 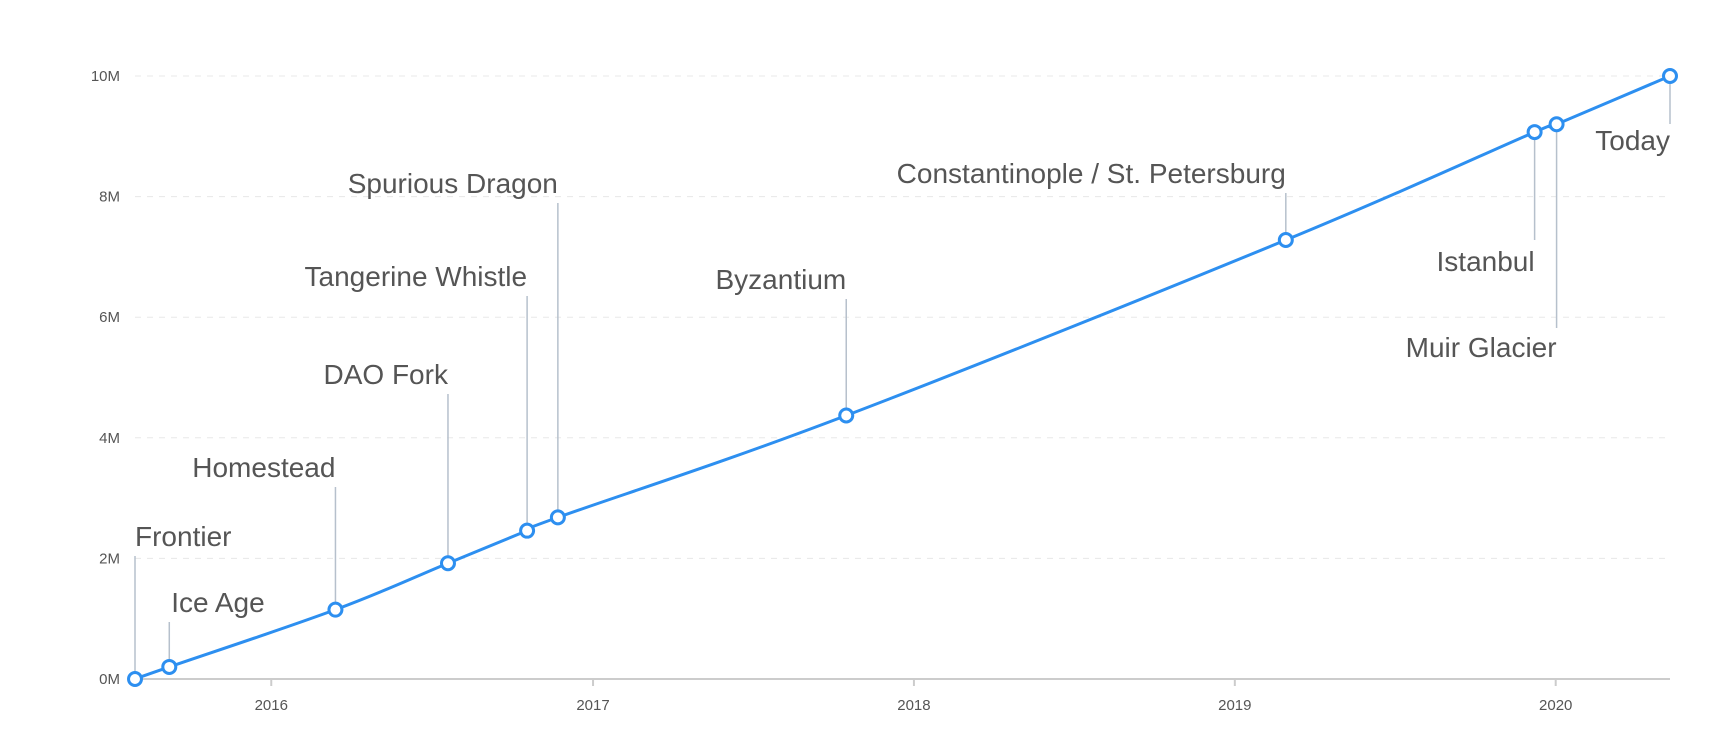 What do you see at coordinates (557, 517) in the screenshot?
I see `data-point-spurious-dragon` at bounding box center [557, 517].